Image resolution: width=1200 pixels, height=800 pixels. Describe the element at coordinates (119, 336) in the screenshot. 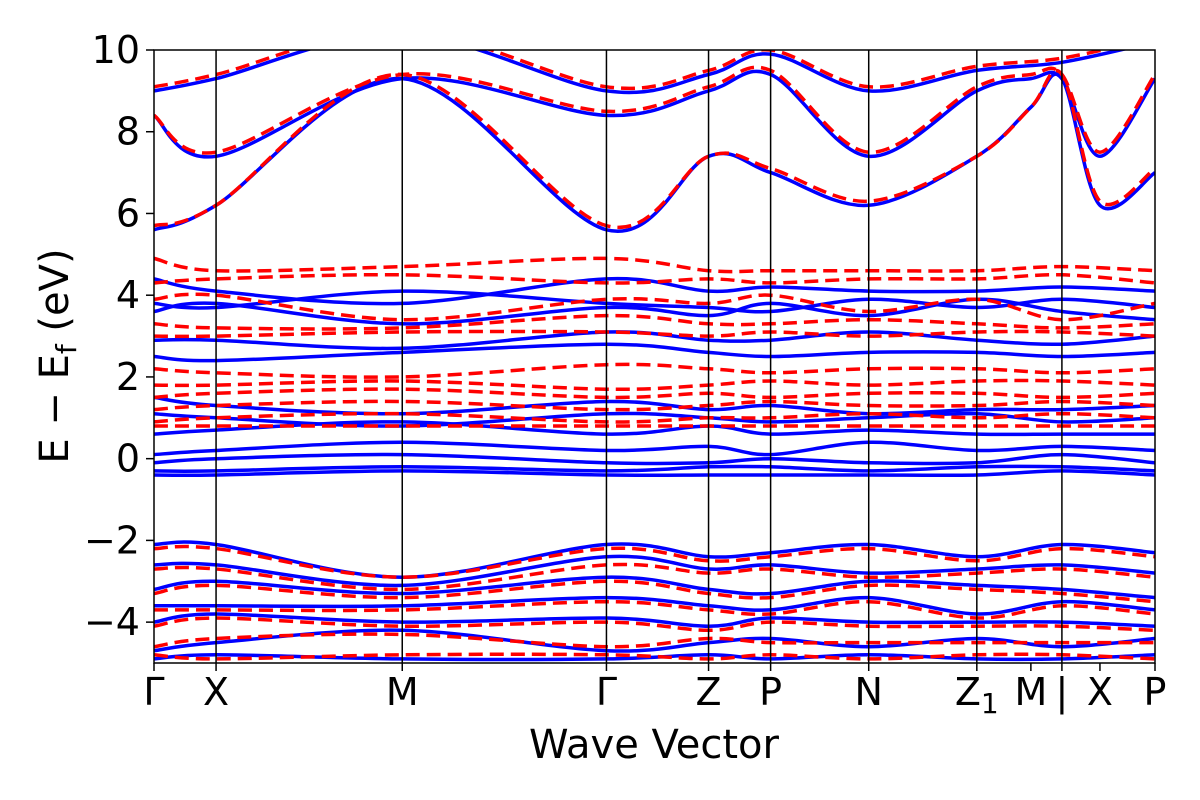

I see `y-axis: 10 8 6 4 2 0 −2 −4` at that location.